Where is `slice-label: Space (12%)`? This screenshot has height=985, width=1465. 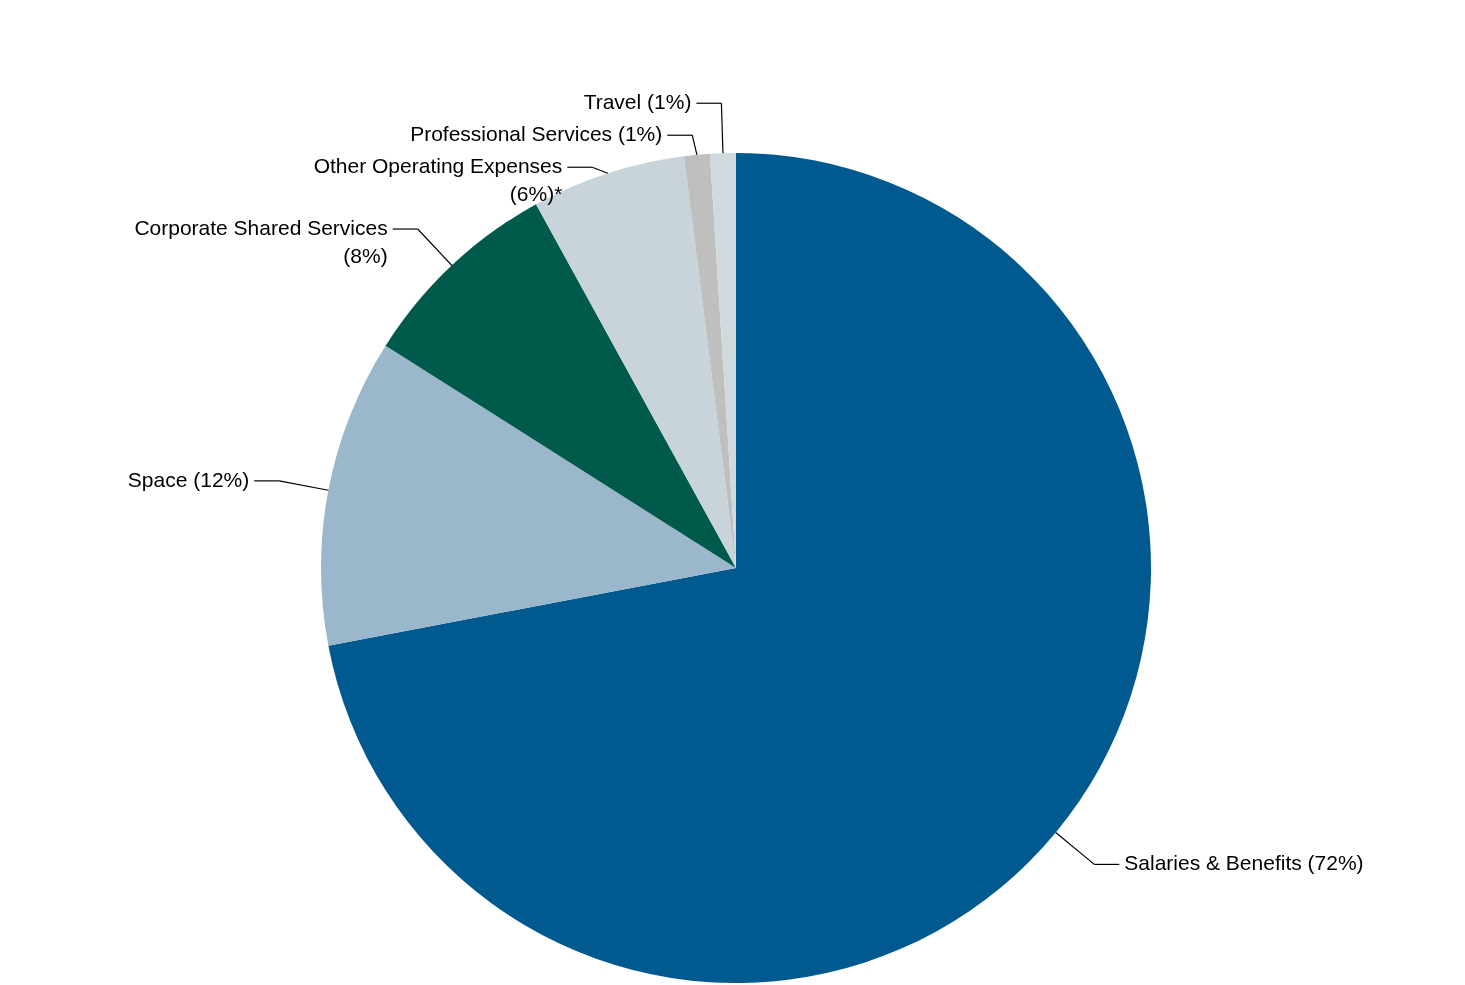
slice-label: Space (12%) is located at coordinates (188, 479).